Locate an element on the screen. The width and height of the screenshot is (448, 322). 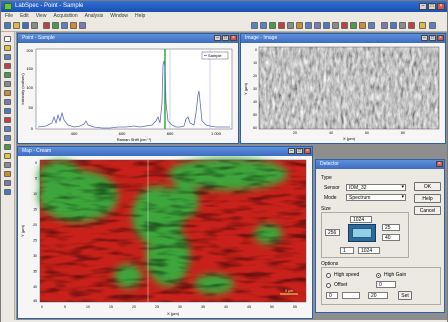
app-window-controls: – □ × is located at coordinates (432, 6).